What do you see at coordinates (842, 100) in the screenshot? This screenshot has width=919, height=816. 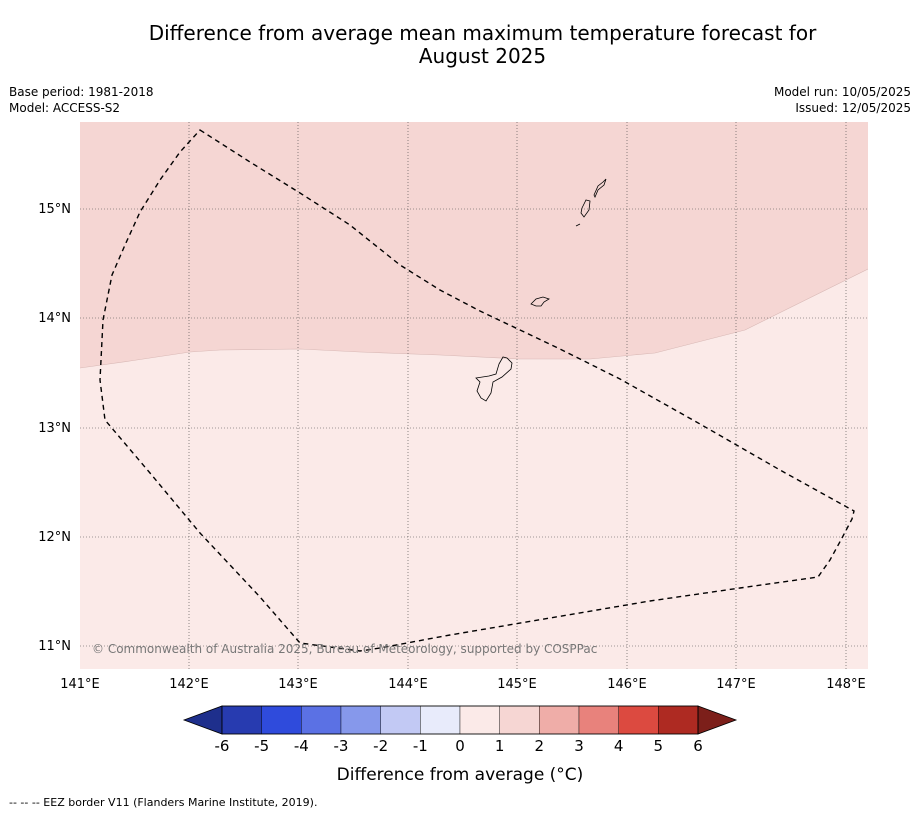 I see `meta-right: Model run: 10/05/2025 Issued: 12/05/2025` at bounding box center [842, 100].